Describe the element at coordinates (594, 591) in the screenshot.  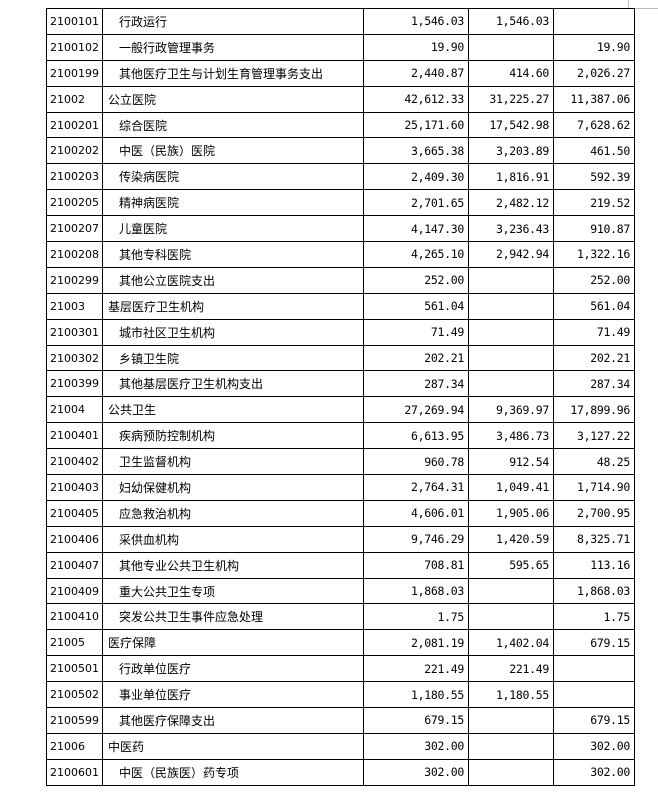
I see `row-project: 1,868.03` at that location.